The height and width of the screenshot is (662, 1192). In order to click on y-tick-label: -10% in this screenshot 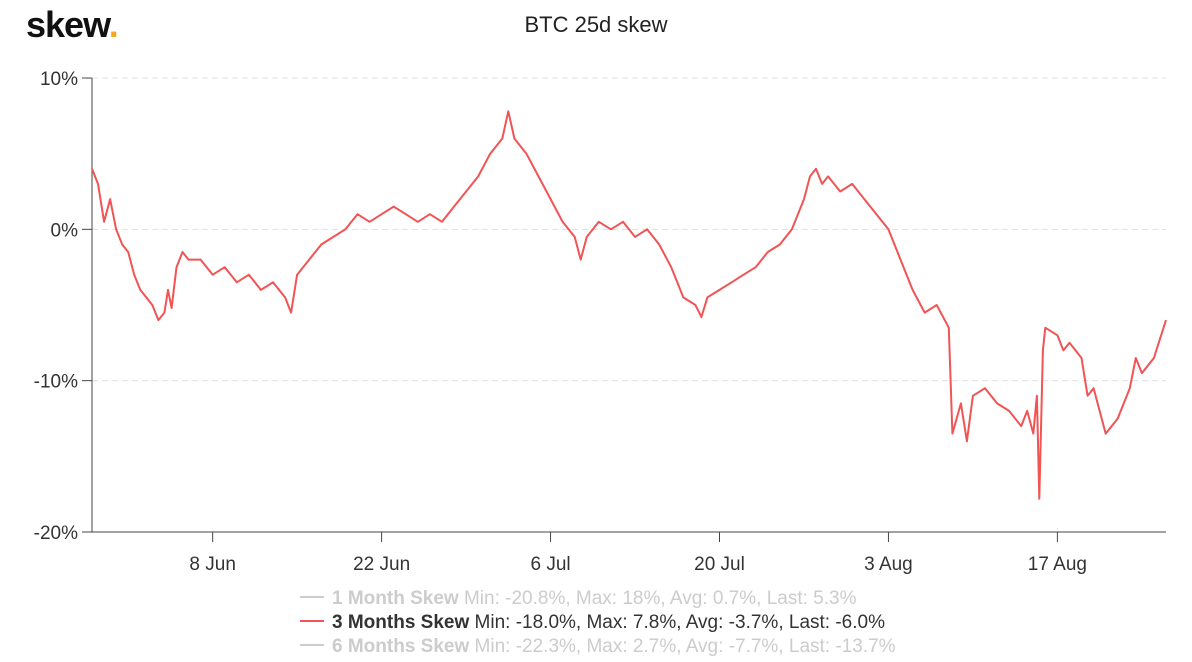, I will do `click(56, 382)`.